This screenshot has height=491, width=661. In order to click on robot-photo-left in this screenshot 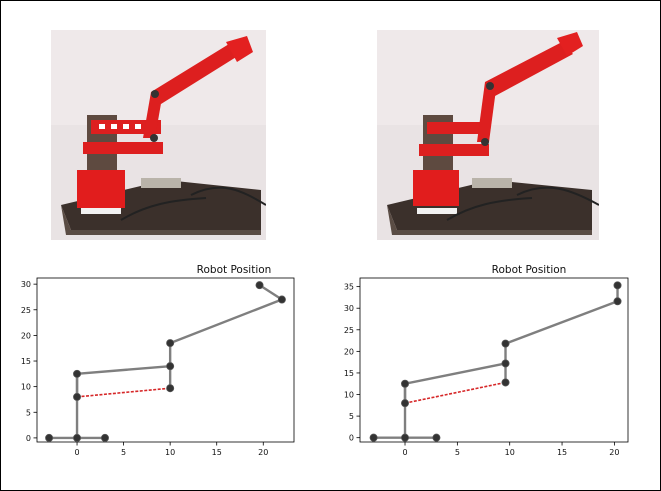, I will do `click(158, 135)`.